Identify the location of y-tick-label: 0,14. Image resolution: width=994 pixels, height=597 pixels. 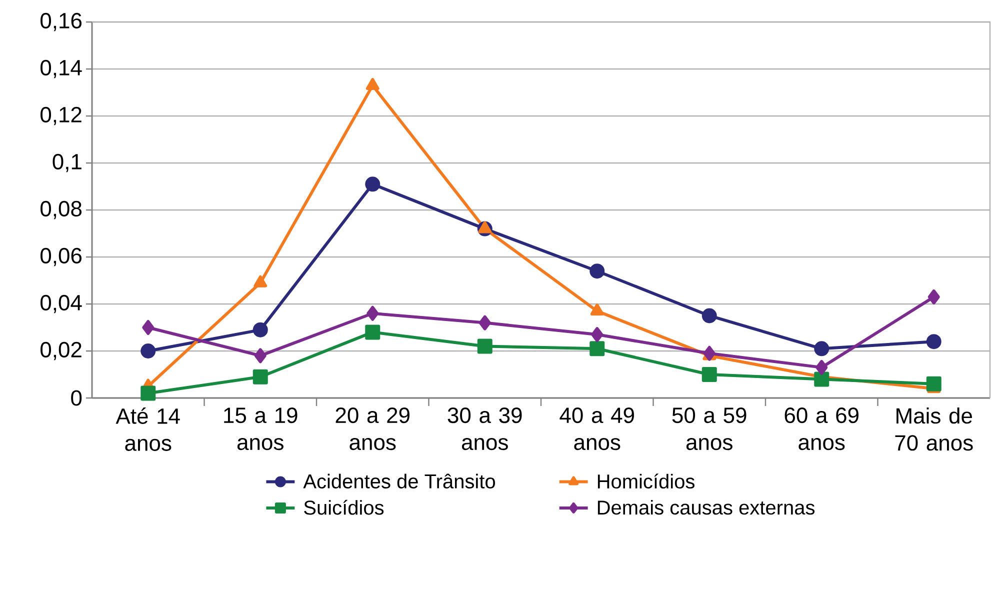
(61, 69).